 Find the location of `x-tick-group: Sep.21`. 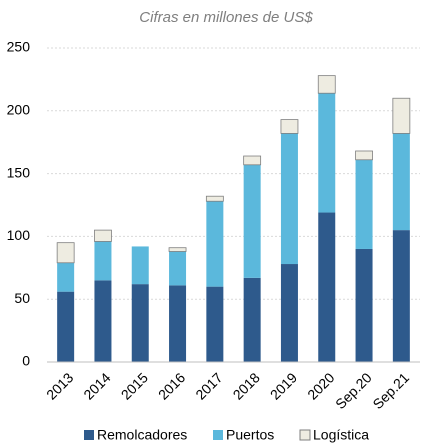

x-tick-group: Sep.21 is located at coordinates (390, 390).